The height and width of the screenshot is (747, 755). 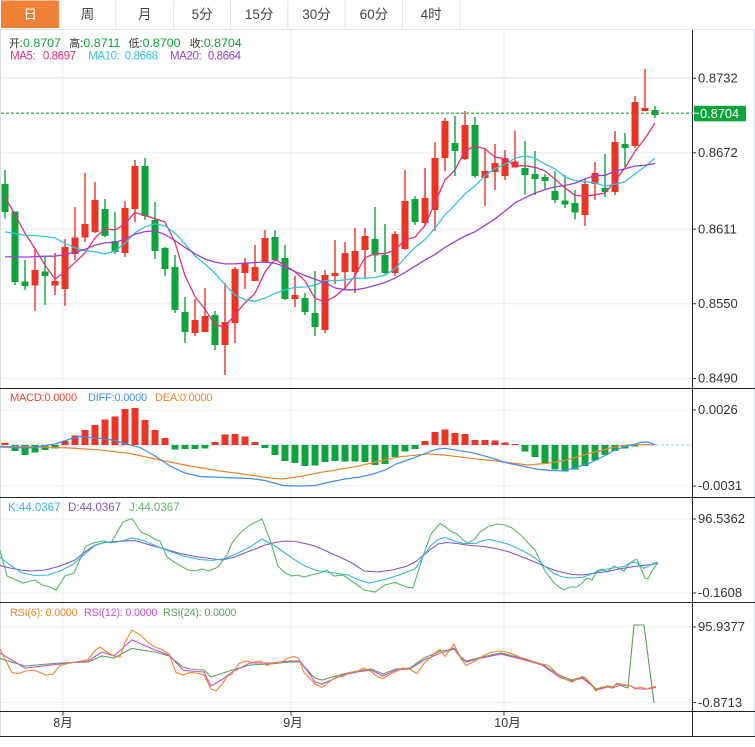 What do you see at coordinates (259, 14) in the screenshot?
I see `svg-text: 15分` at bounding box center [259, 14].